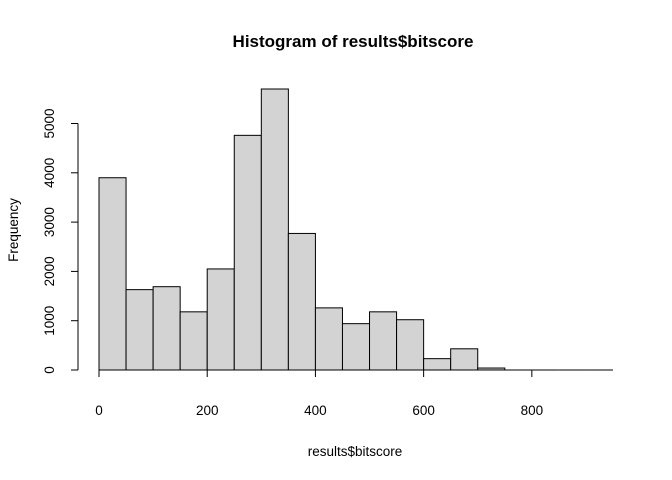 The width and height of the screenshot is (672, 480). Describe the element at coordinates (207, 410) in the screenshot. I see `x-tick-label: 200` at that location.